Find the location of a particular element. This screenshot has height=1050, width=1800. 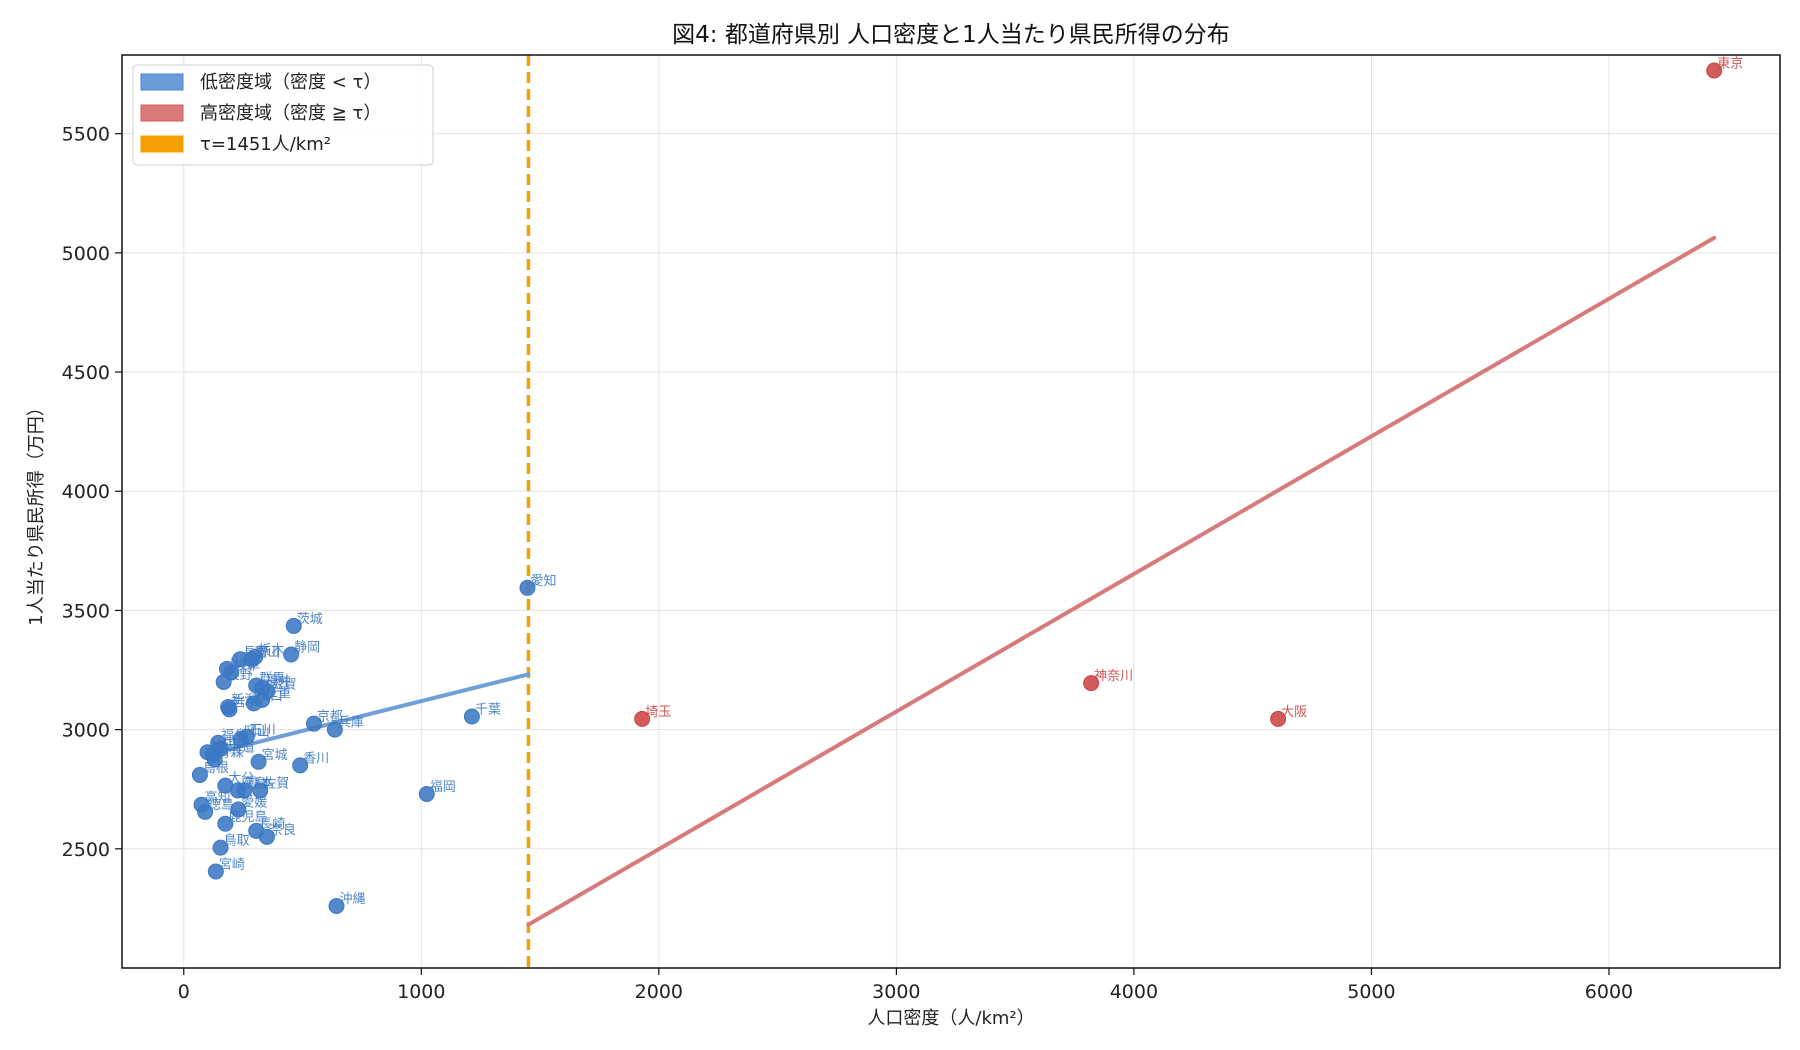

point-label: 山梨 is located at coordinates (243, 662).